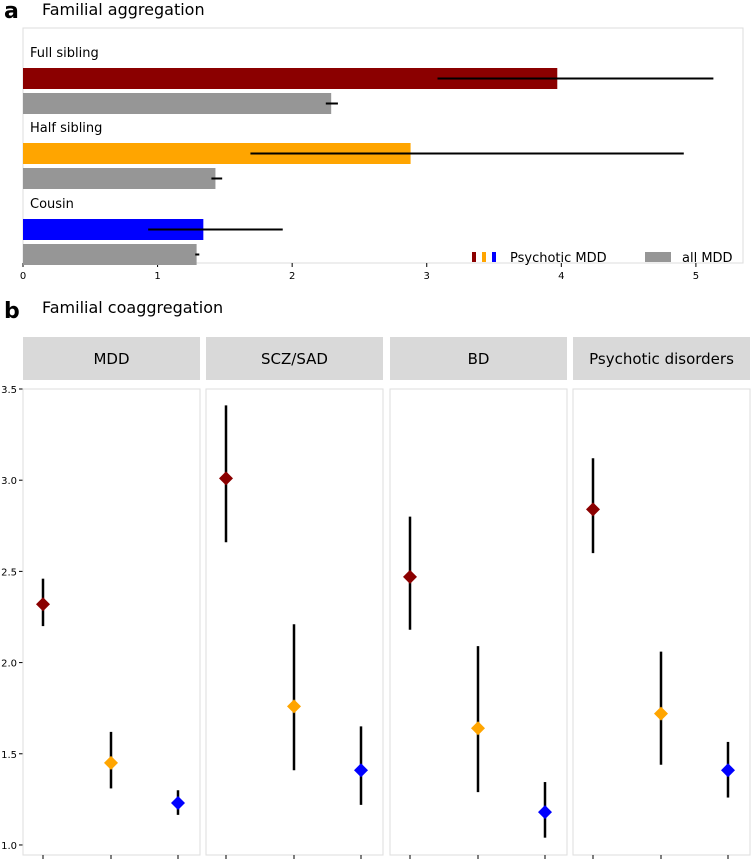 The image size is (751, 863). I want to click on x-tick-label: 5, so click(696, 276).